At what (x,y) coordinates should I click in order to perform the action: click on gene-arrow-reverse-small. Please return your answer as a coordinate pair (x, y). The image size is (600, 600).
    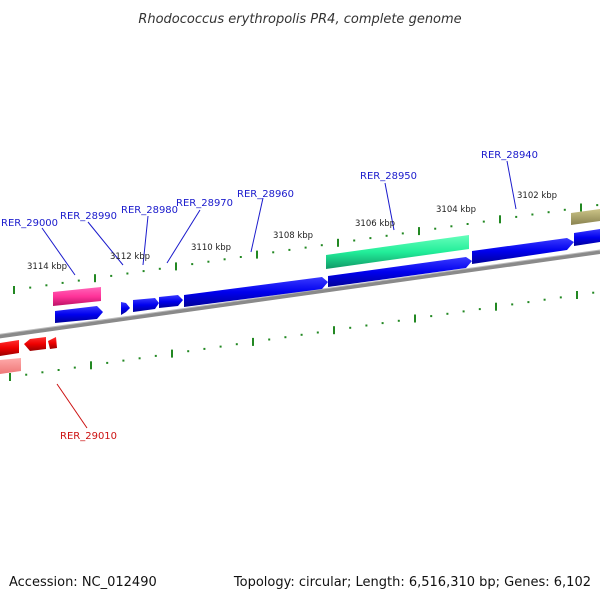
    Looking at the image, I should click on (35, 344).